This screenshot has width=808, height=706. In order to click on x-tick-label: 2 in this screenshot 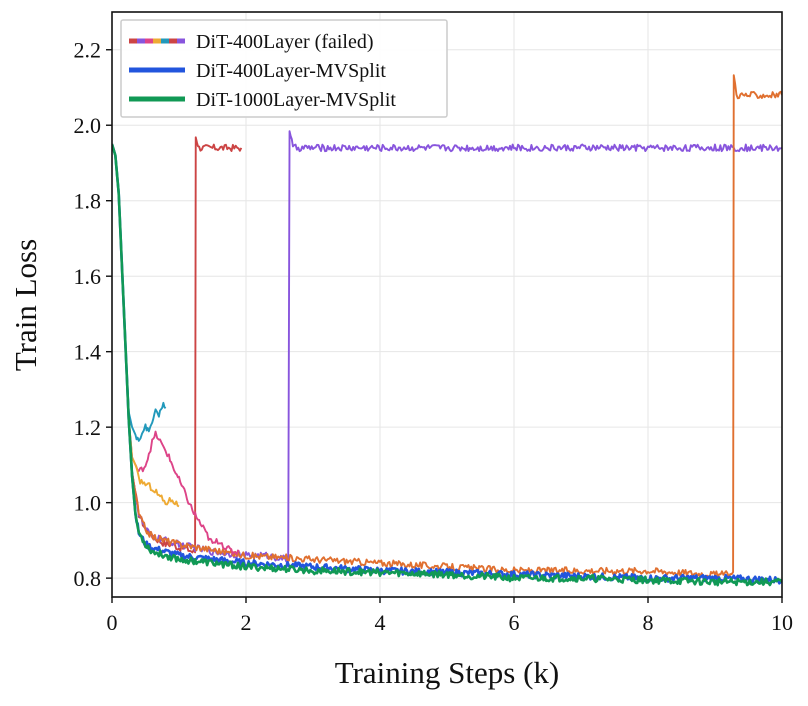, I will do `click(246, 622)`.